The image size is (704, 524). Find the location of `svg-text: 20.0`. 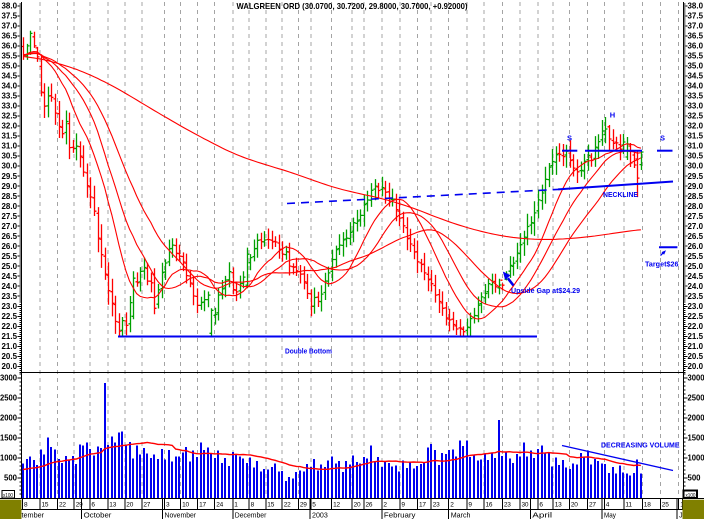

svg-text: 20.0 is located at coordinates (696, 366).